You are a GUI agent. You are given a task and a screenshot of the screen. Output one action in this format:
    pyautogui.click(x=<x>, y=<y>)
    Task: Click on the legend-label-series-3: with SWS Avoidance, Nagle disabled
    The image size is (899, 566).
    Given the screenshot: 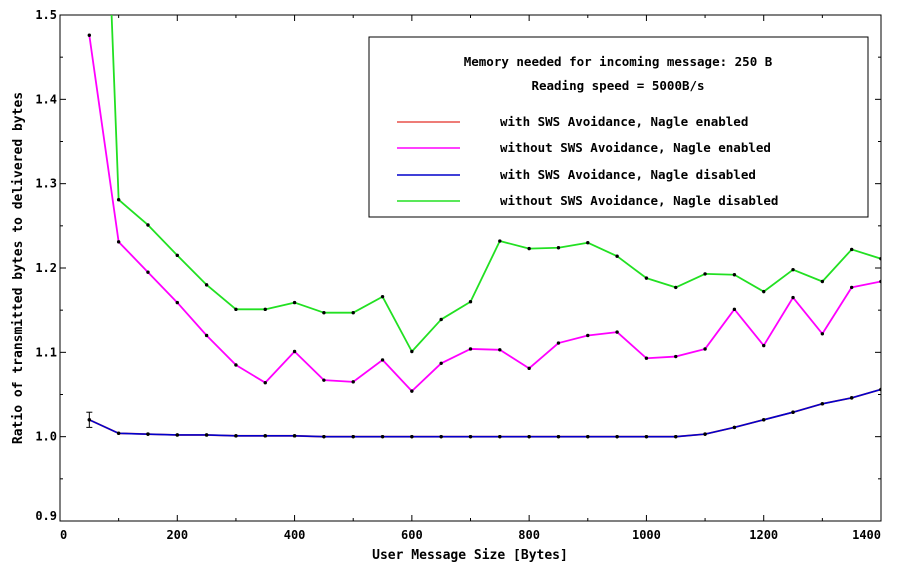 What is the action you would take?
    pyautogui.click(x=628, y=174)
    